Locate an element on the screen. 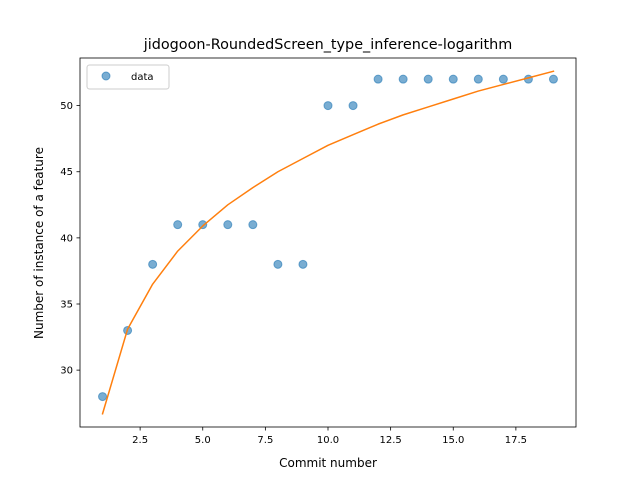 The height and width of the screenshot is (480, 640). legend-label: data is located at coordinates (142, 77).